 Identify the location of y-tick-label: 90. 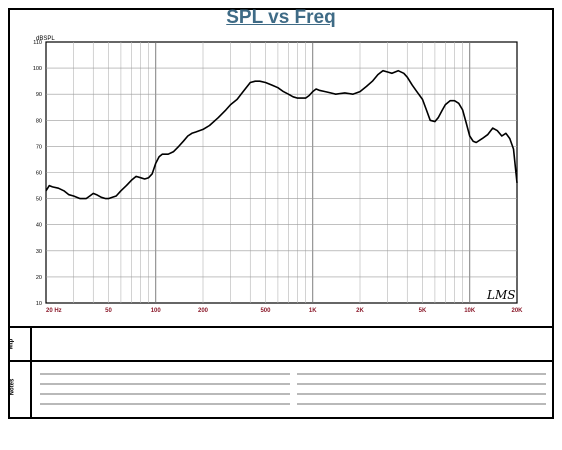
(39, 95).